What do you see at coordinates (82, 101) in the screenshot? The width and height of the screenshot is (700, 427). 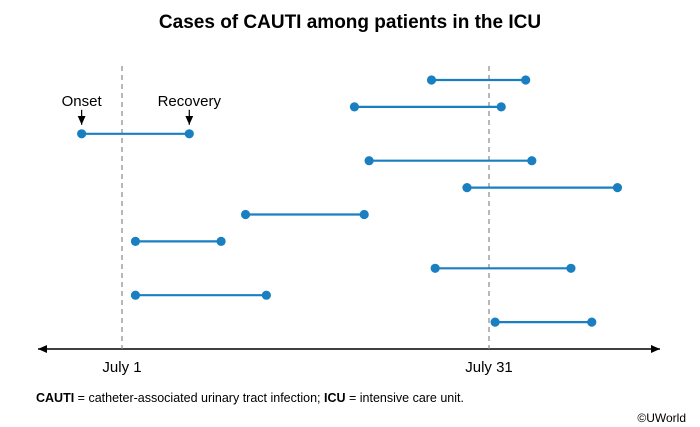 I see `onset-label: Onset` at bounding box center [82, 101].